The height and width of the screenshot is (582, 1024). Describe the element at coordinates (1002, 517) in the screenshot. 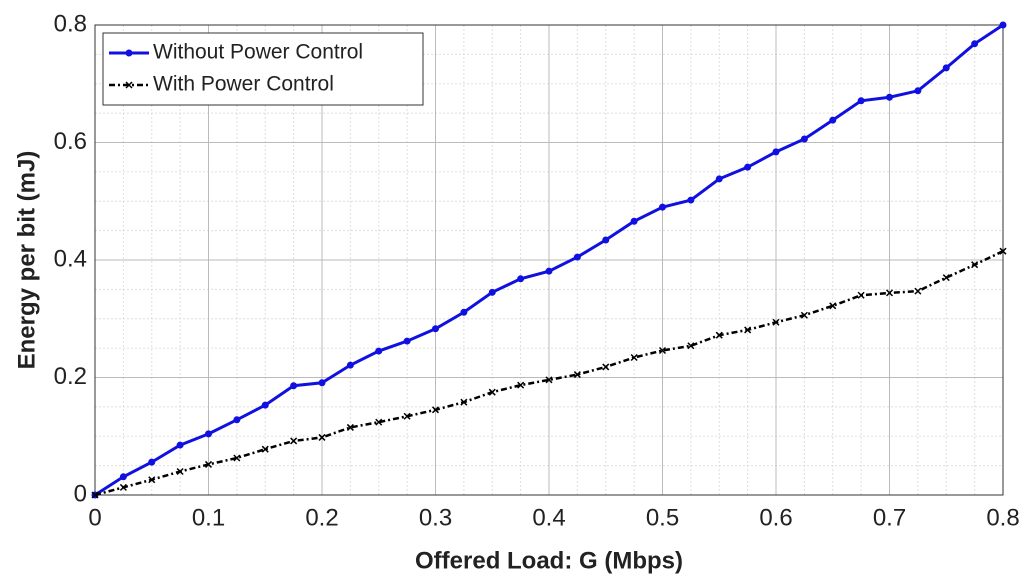

I see `x-tick-label: 0.8` at that location.